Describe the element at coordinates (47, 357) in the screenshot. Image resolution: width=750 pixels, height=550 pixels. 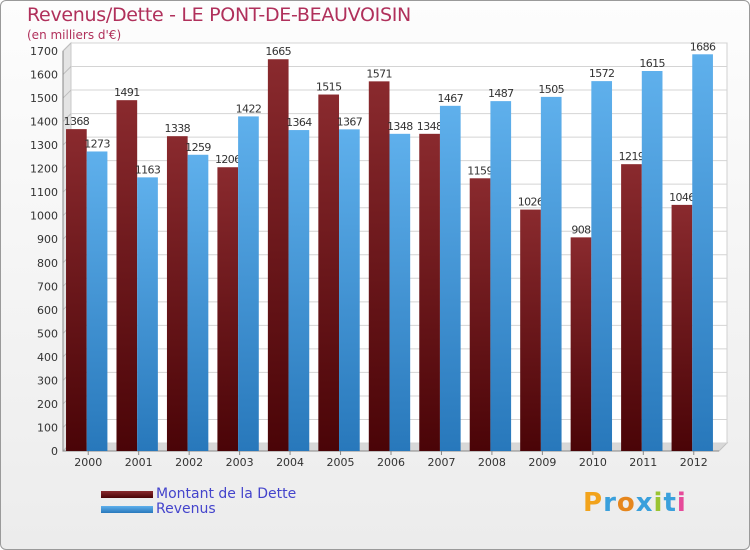
I see `y-tick-label: 400` at that location.